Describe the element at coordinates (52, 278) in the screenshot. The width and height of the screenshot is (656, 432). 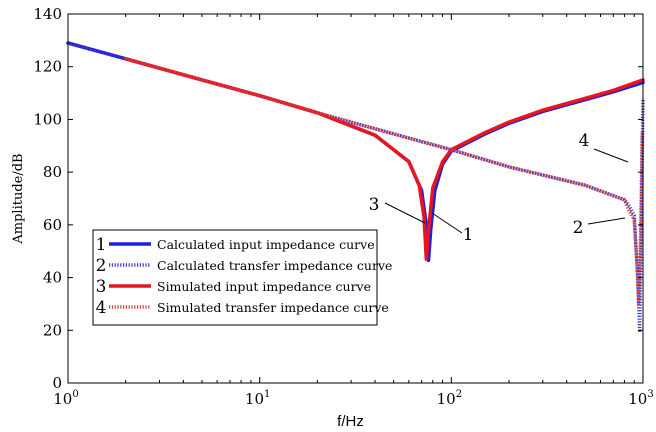
I see `y-tick-label: 40` at that location.